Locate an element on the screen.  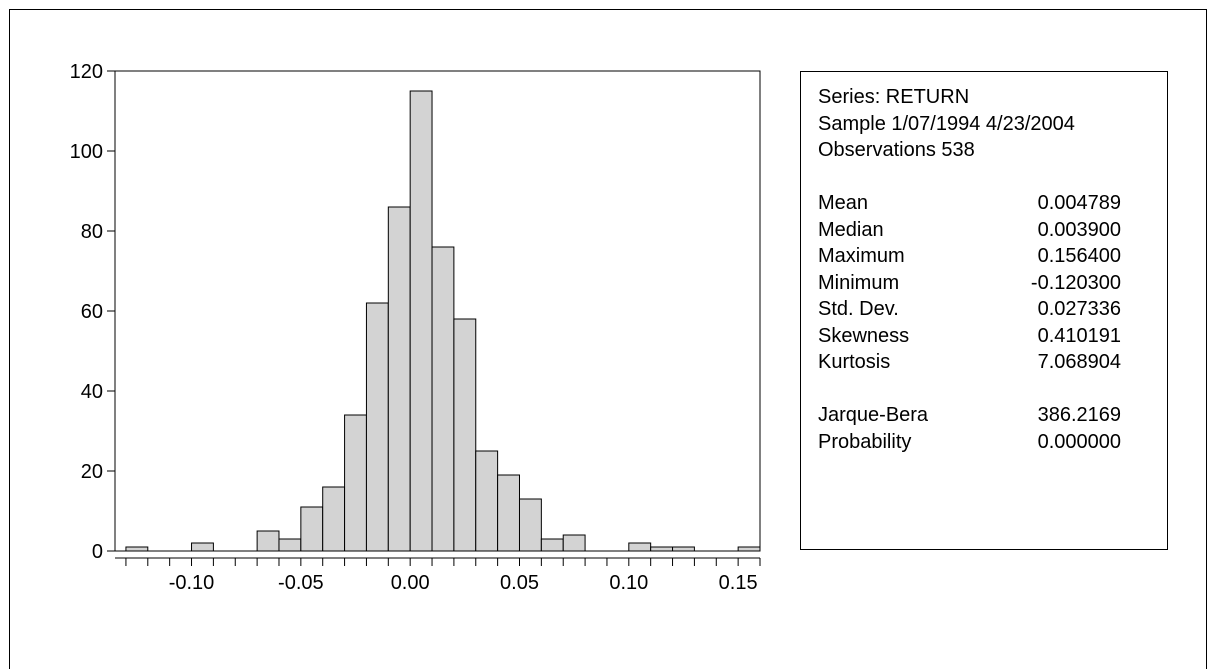
series-name: Series: RETURN is located at coordinates (894, 97).